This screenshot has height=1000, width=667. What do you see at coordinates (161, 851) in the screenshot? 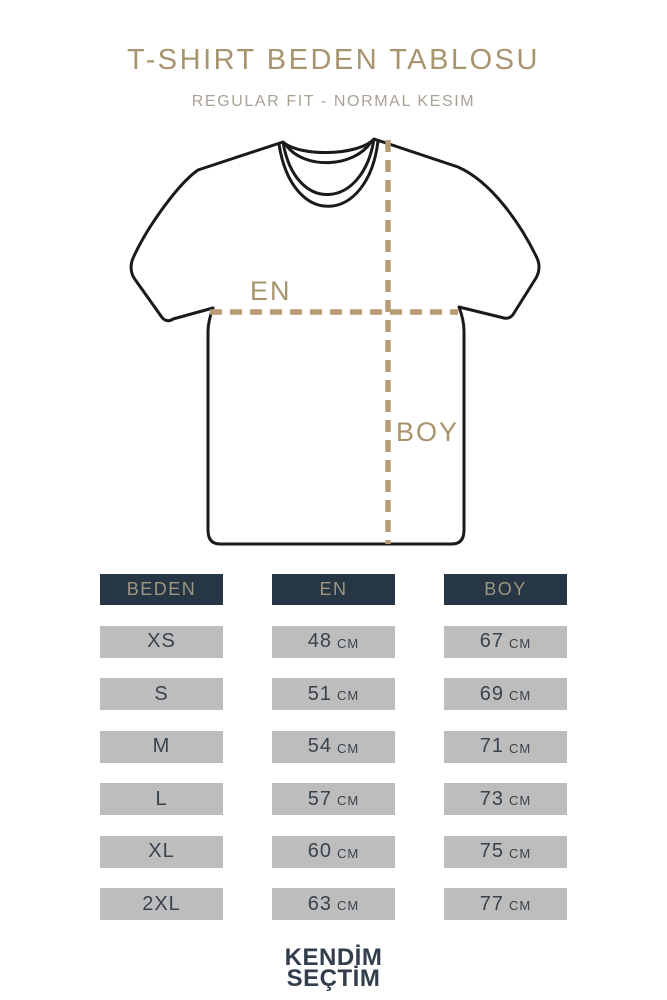
I see `size-cell: XL` at bounding box center [161, 851].